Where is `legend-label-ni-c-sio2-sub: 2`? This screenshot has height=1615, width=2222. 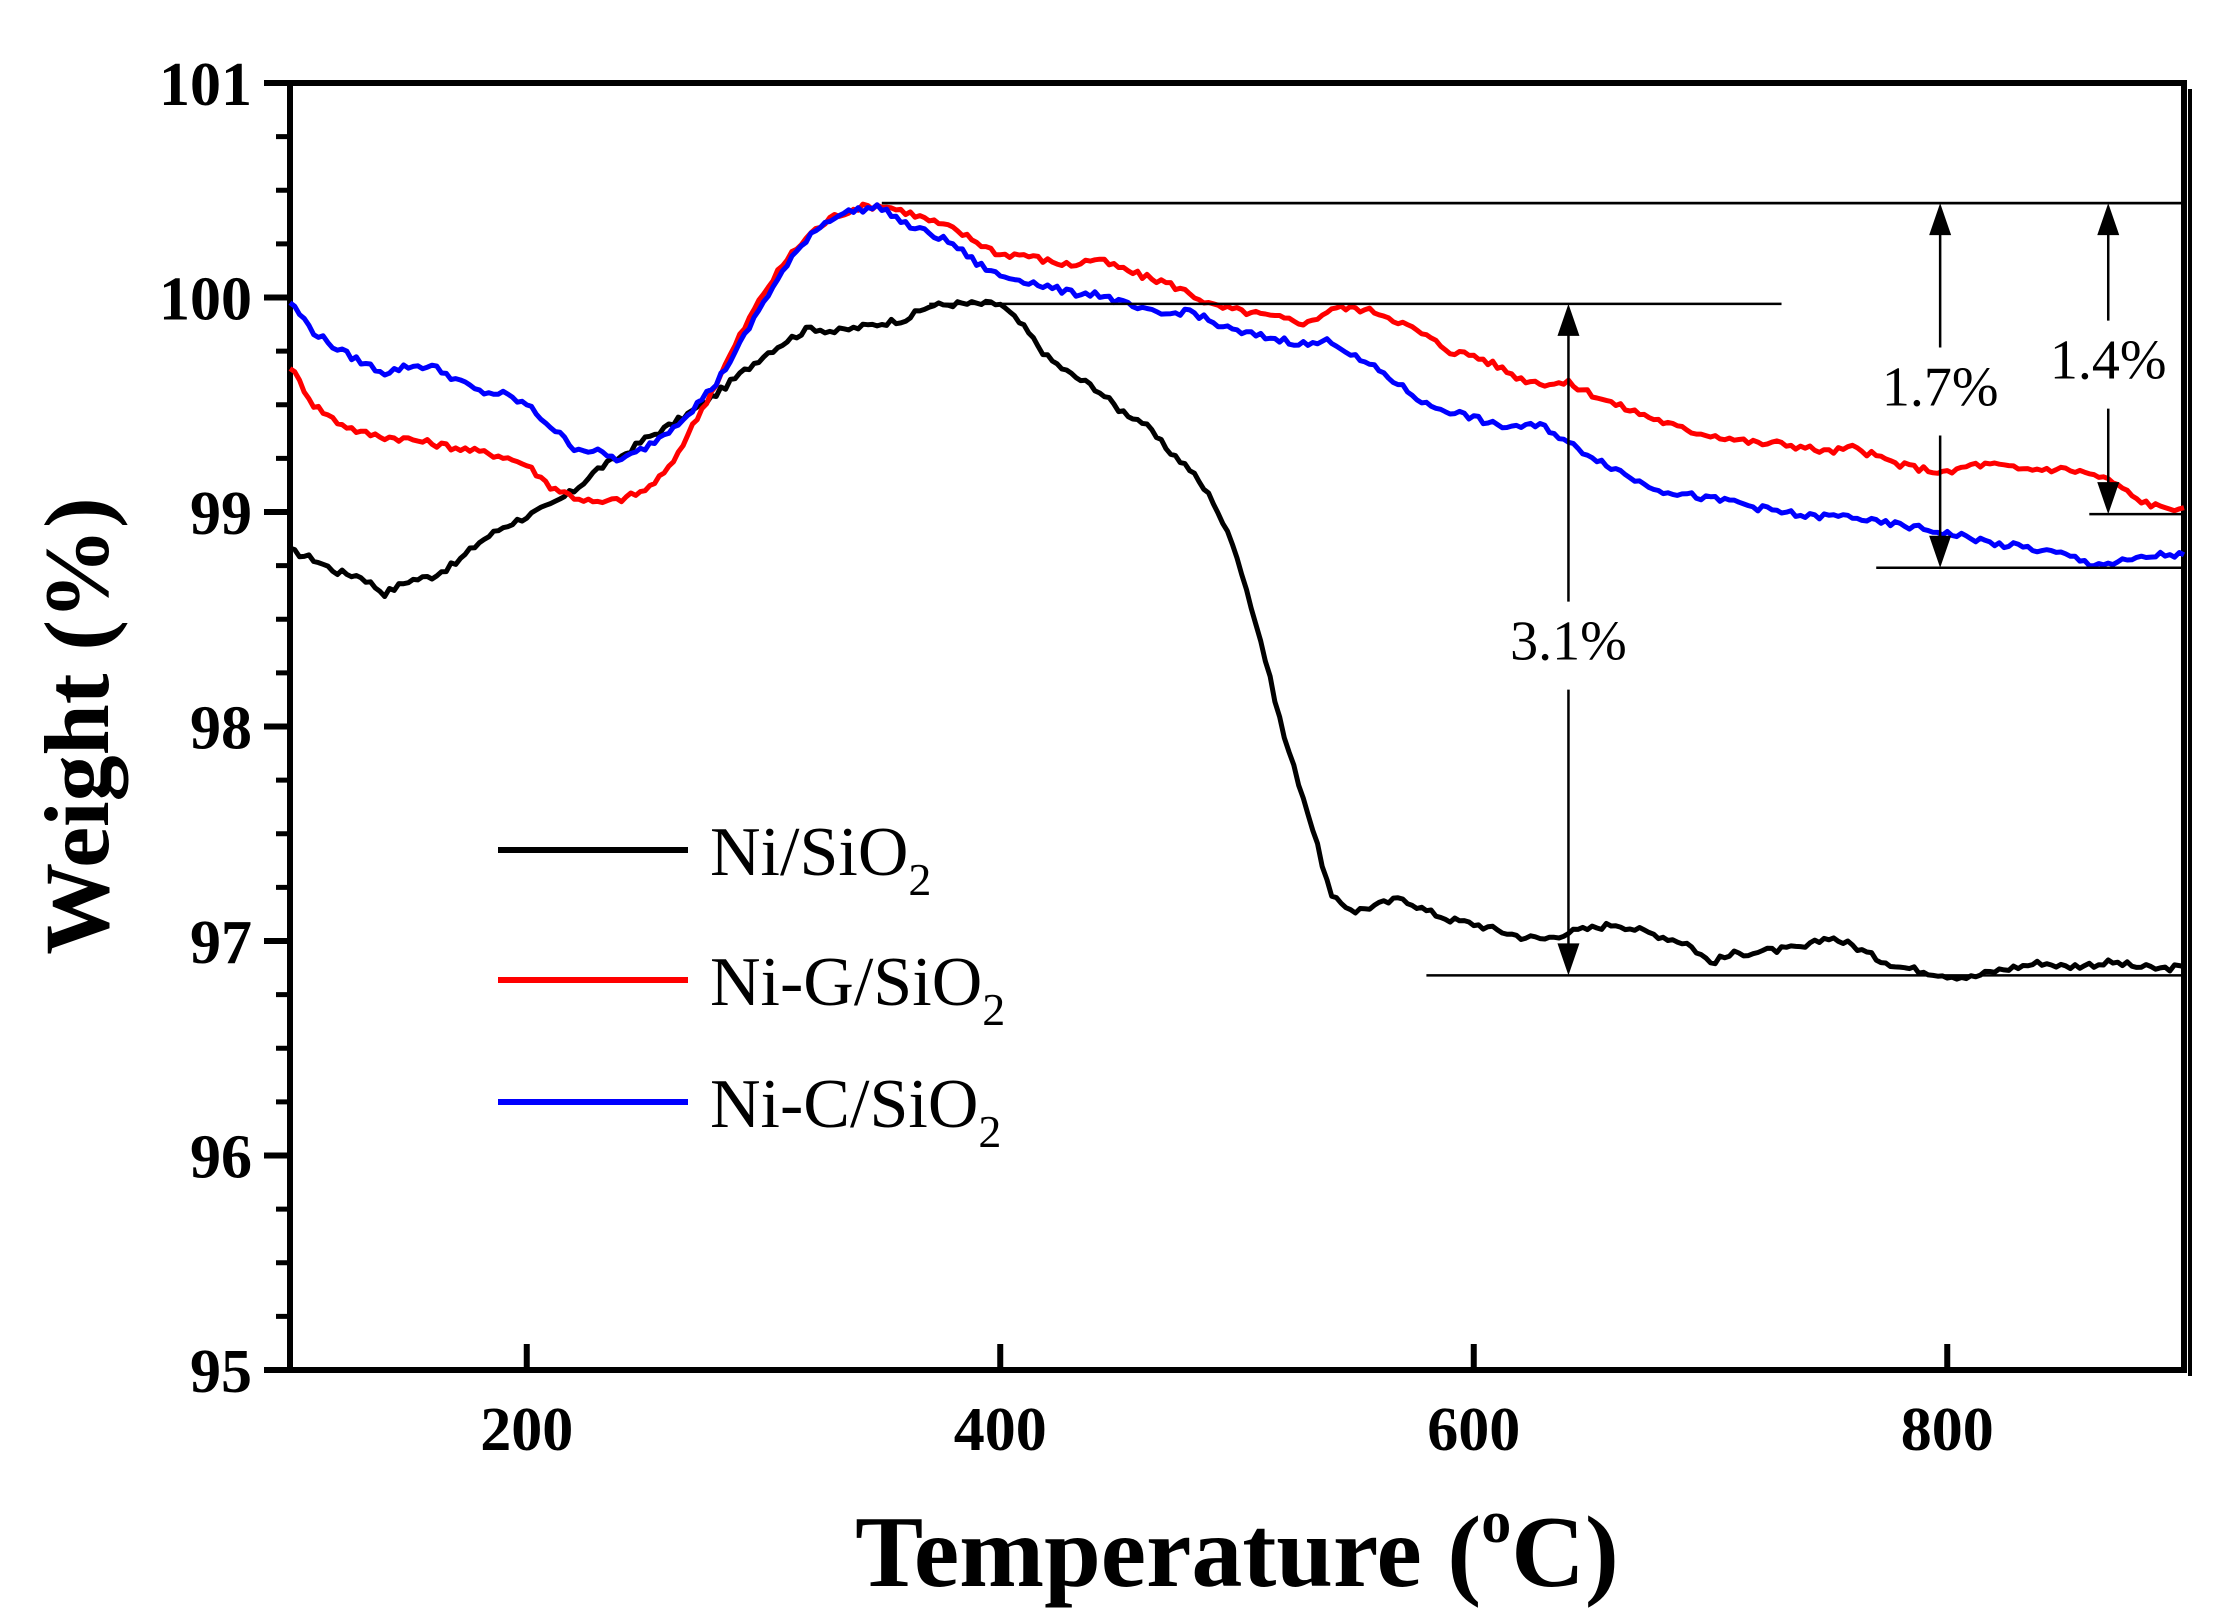
legend-label-ni-c-sio2-sub: 2 is located at coordinates (989, 1131).